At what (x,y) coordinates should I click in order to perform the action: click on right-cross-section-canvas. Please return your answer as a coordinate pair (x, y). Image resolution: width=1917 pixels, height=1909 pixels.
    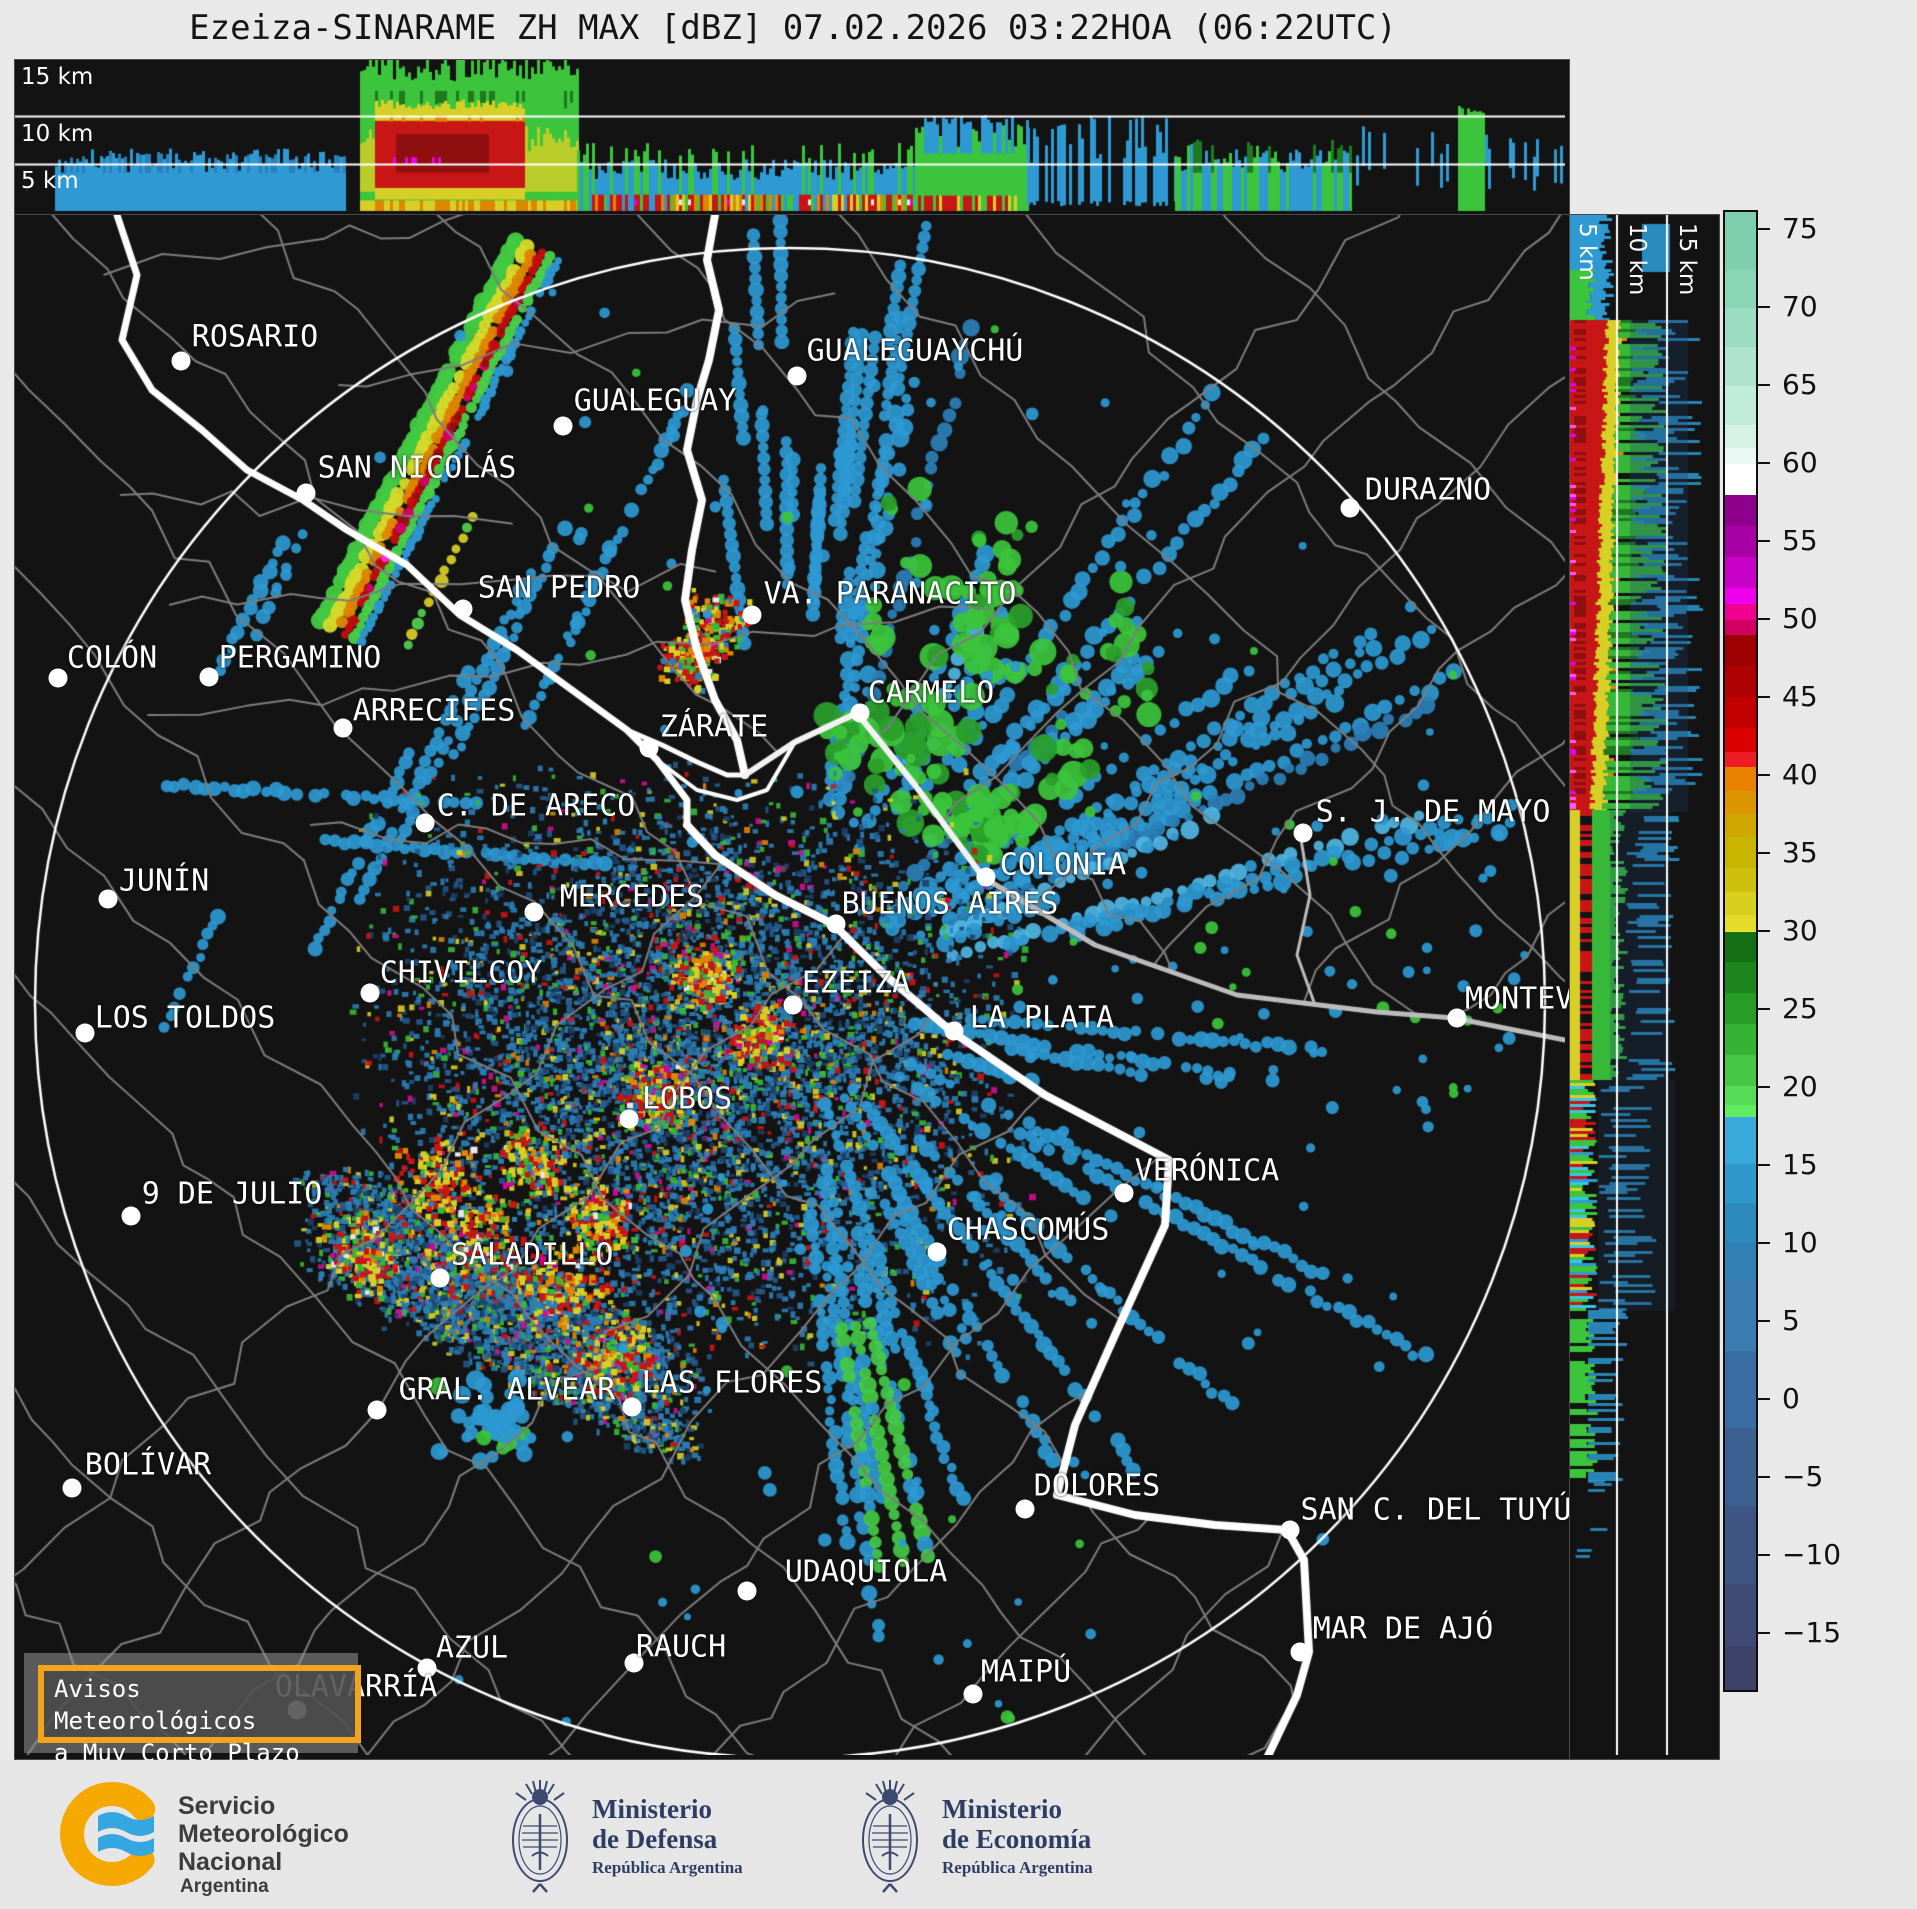
    Looking at the image, I should click on (1643, 985).